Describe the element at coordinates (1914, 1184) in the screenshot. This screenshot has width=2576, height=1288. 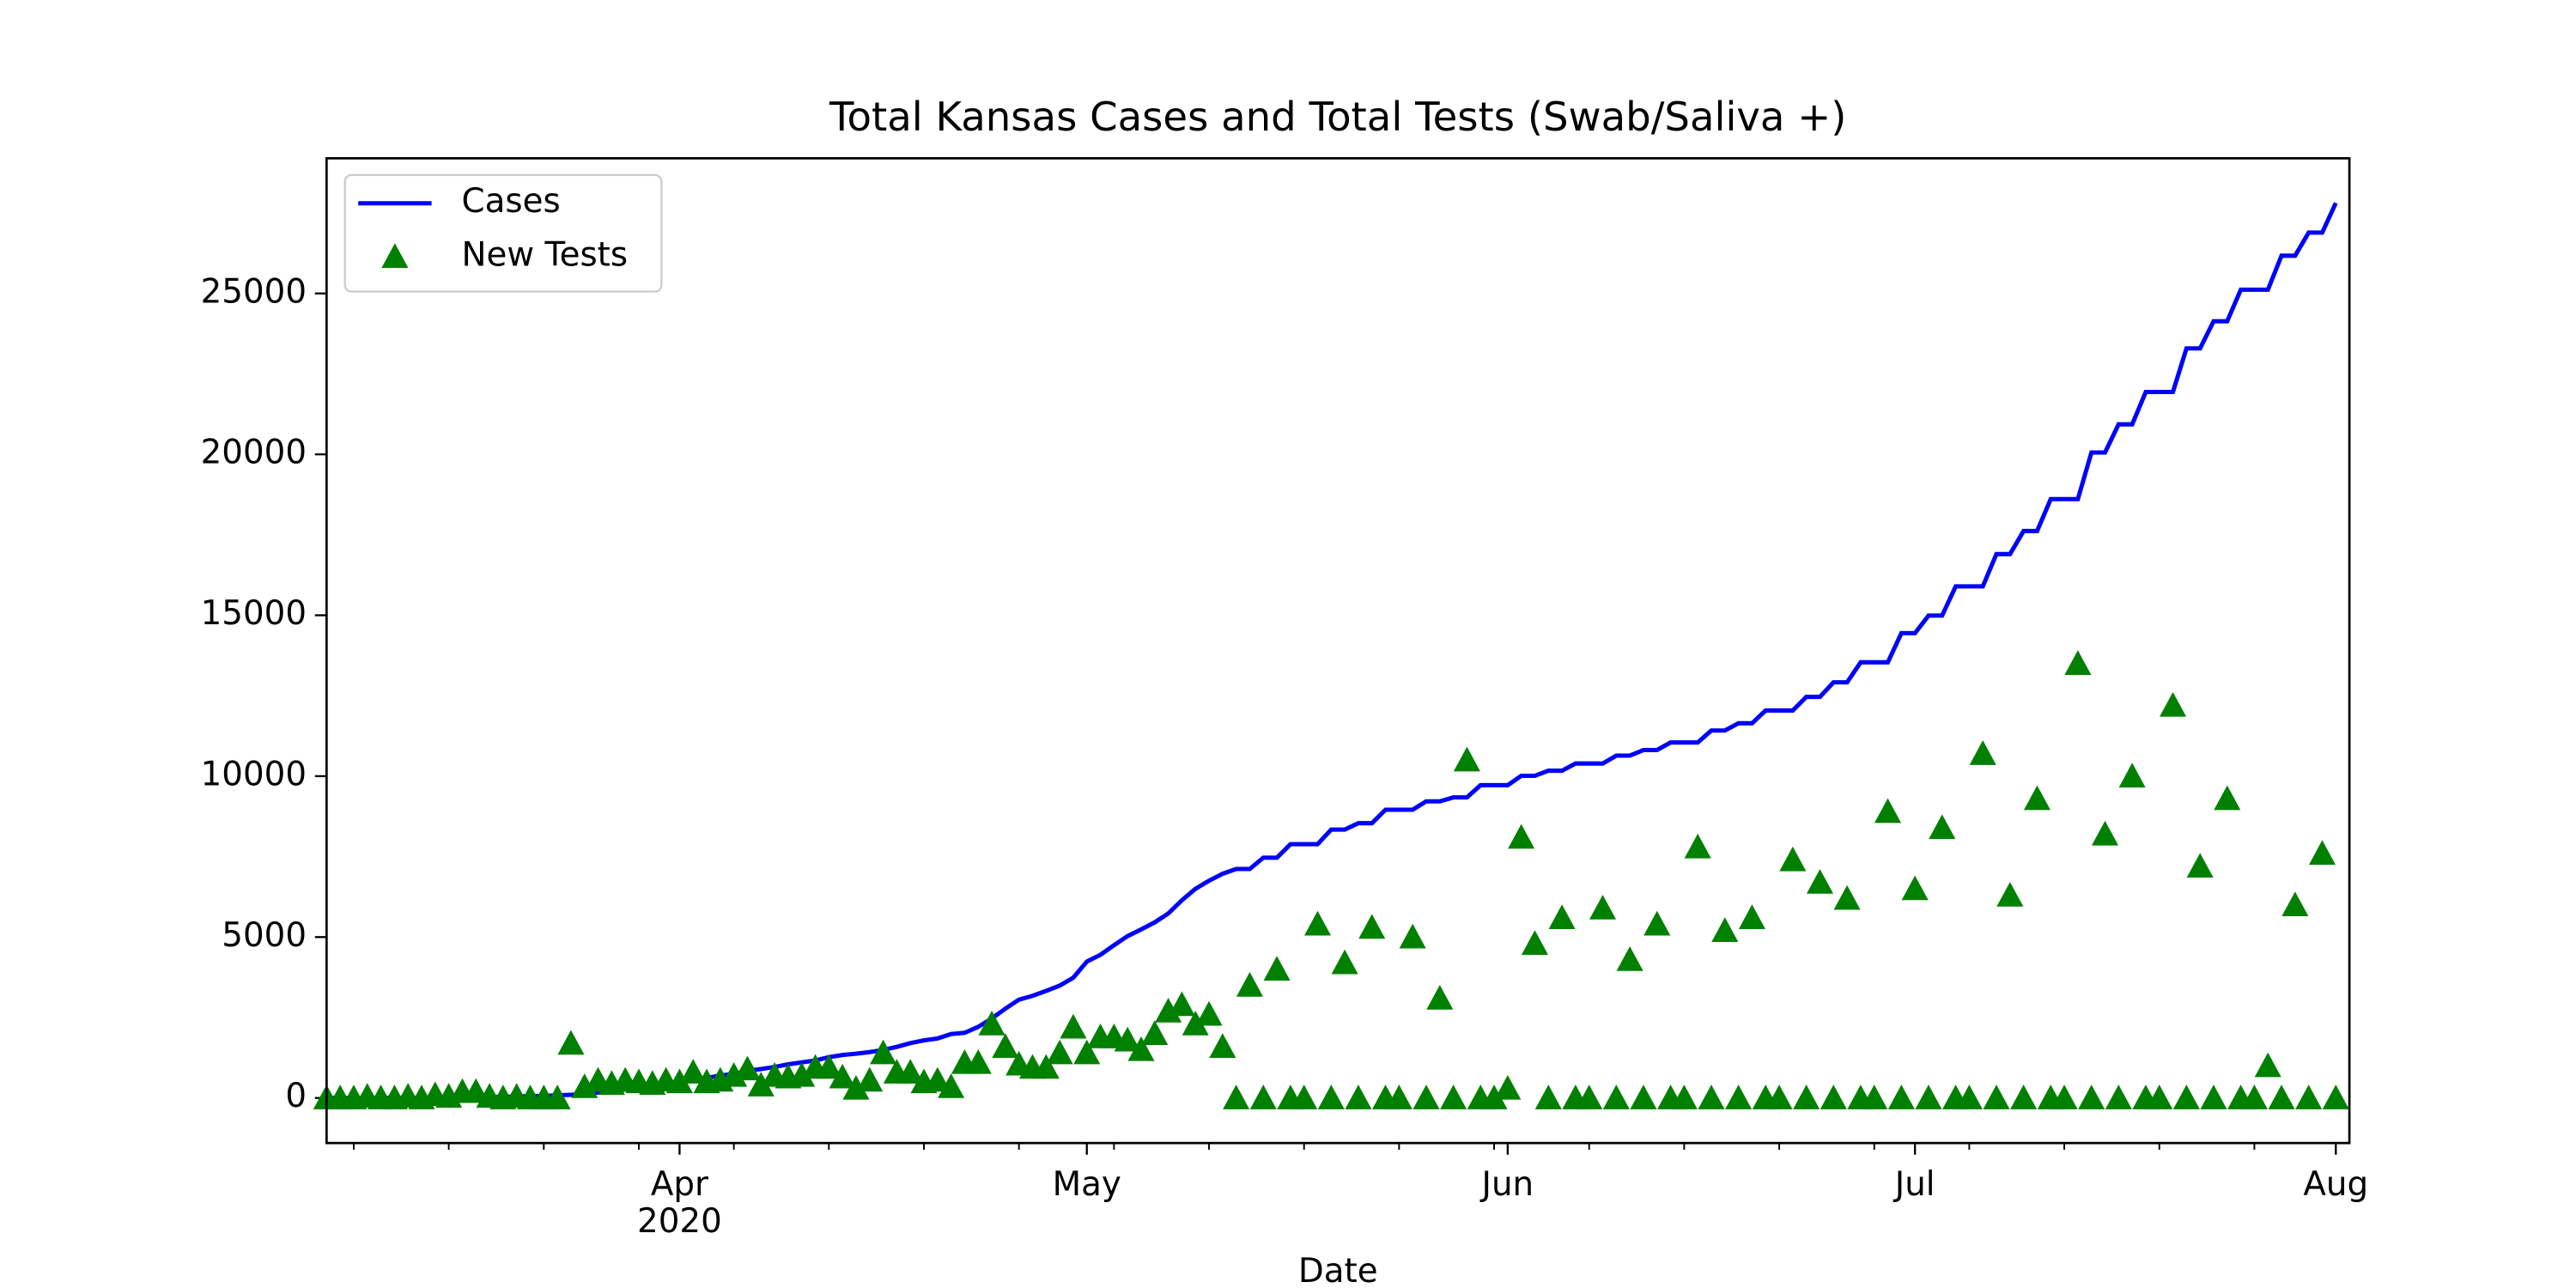
I see `x-tick-label: Jul` at that location.